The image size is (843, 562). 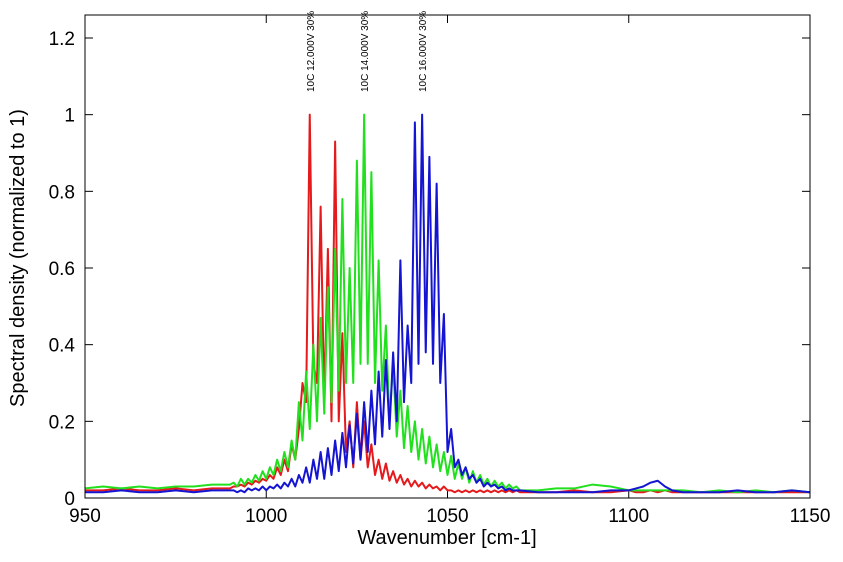 I want to click on y-tick-label: 0, so click(x=69, y=499).